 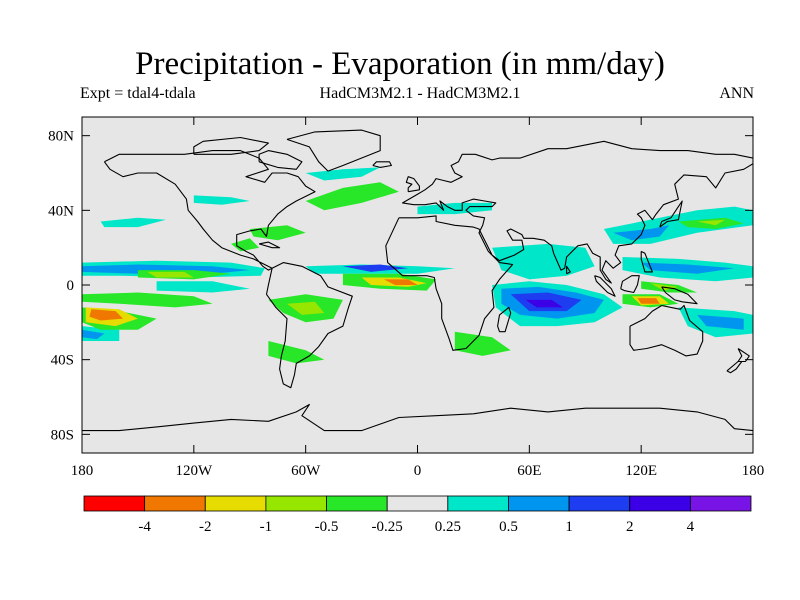 I want to click on colorbar-label: 0.25, so click(x=448, y=527).